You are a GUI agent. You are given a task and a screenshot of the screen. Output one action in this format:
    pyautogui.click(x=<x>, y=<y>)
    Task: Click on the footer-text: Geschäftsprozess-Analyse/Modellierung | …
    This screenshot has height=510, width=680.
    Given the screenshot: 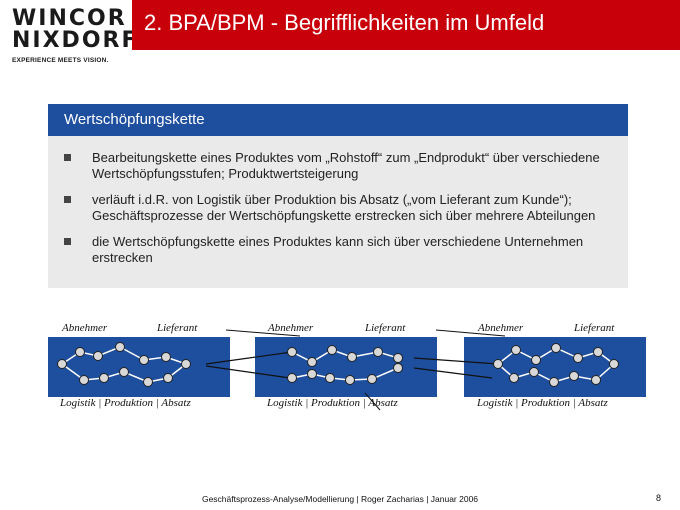 What is the action you would take?
    pyautogui.click(x=340, y=499)
    